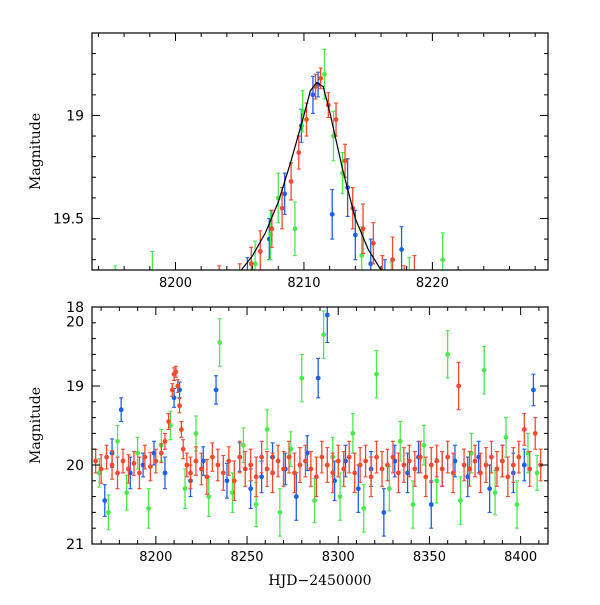  Describe the element at coordinates (338, 557) in the screenshot. I see `x-tick-label: 8300` at that location.